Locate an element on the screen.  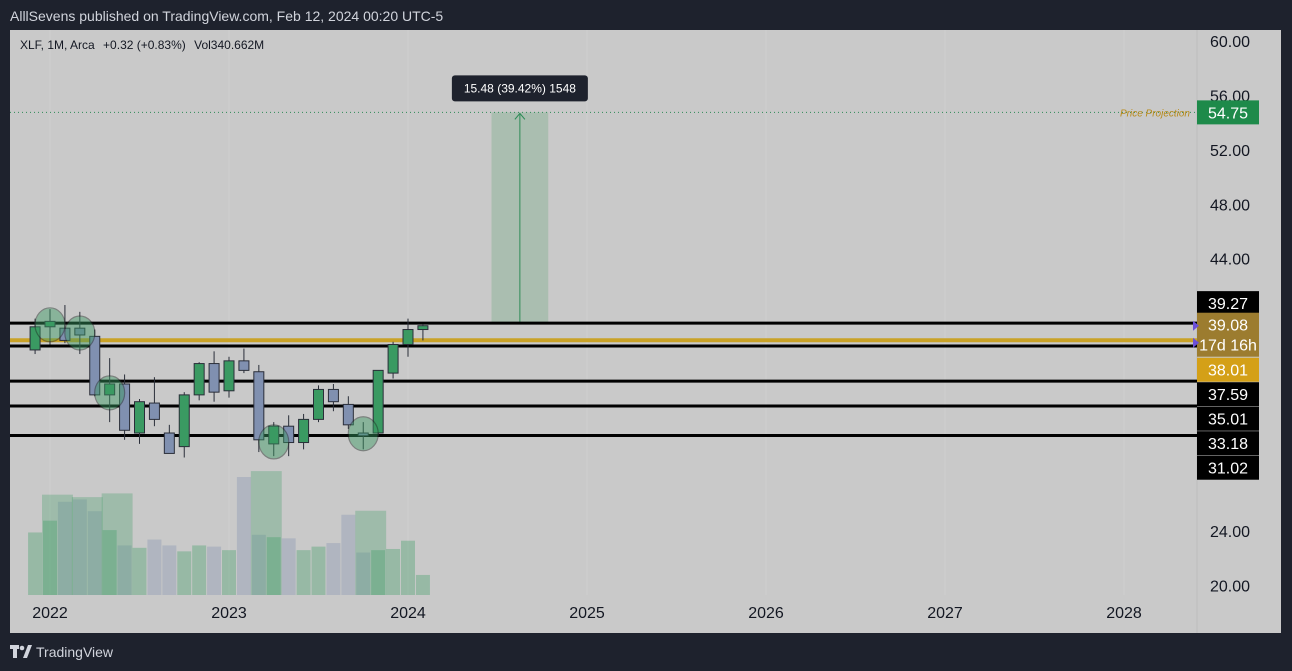
y-tick-label: 20.00 is located at coordinates (1230, 586).